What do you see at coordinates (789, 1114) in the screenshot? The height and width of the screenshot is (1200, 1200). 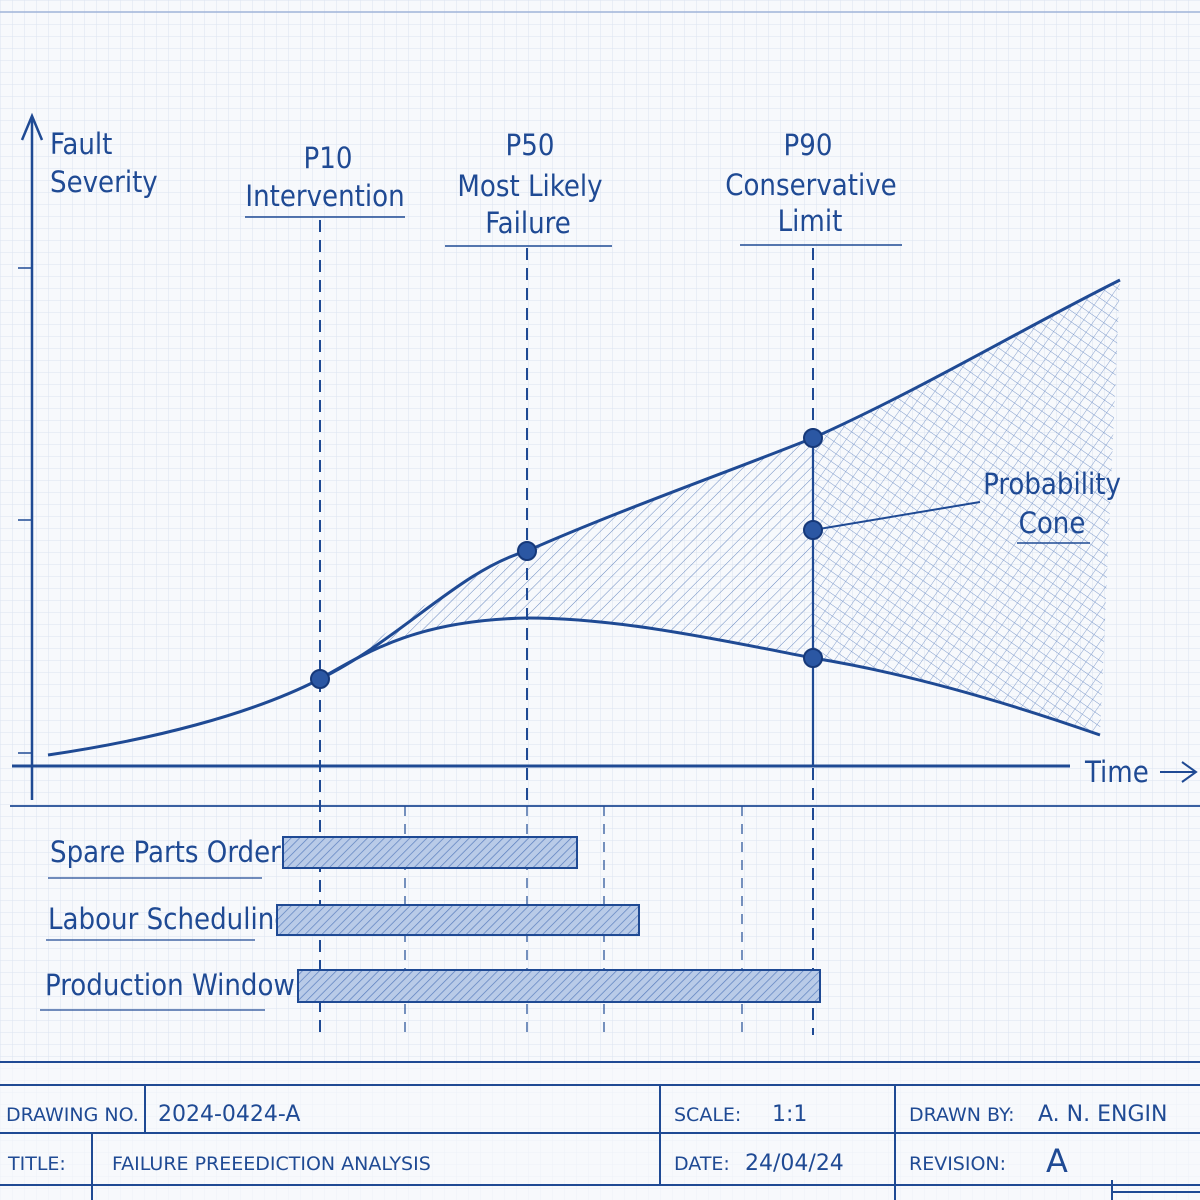 I see `scale-value: 1:1` at bounding box center [789, 1114].